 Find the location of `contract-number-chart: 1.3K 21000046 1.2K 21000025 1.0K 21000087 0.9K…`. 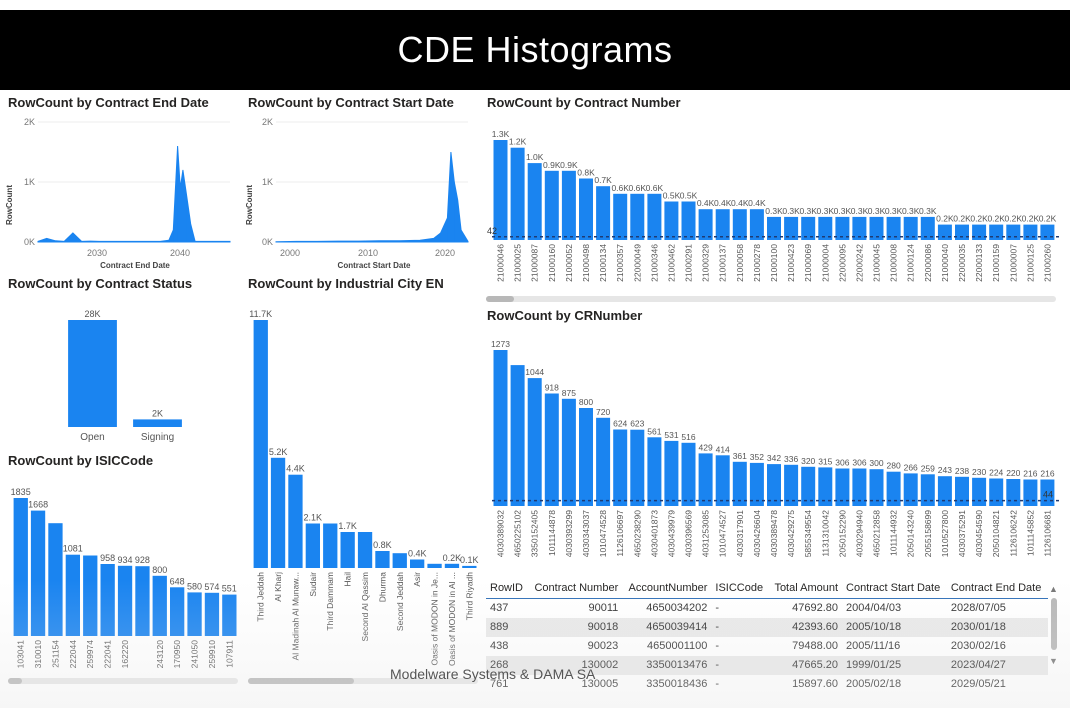

contract-number-chart: 1.3K 21000046 1.2K 21000025 1.0K 21000087 0.9K… is located at coordinates (775, 201).